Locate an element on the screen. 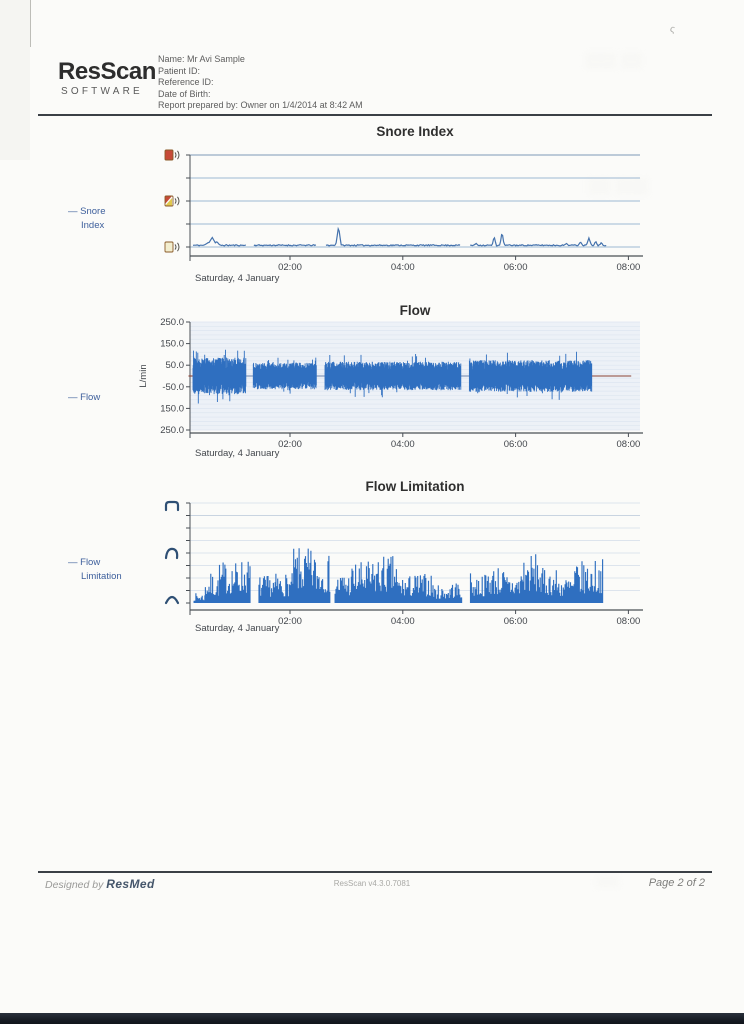 The height and width of the screenshot is (1024, 744). flow-legend: — Flow is located at coordinates (84, 398).